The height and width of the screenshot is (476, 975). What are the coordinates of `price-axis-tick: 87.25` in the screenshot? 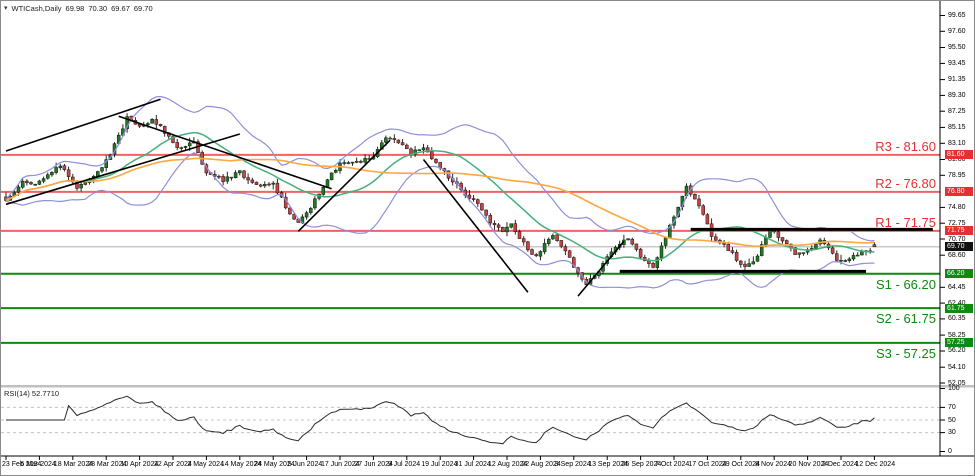 It's located at (957, 111).